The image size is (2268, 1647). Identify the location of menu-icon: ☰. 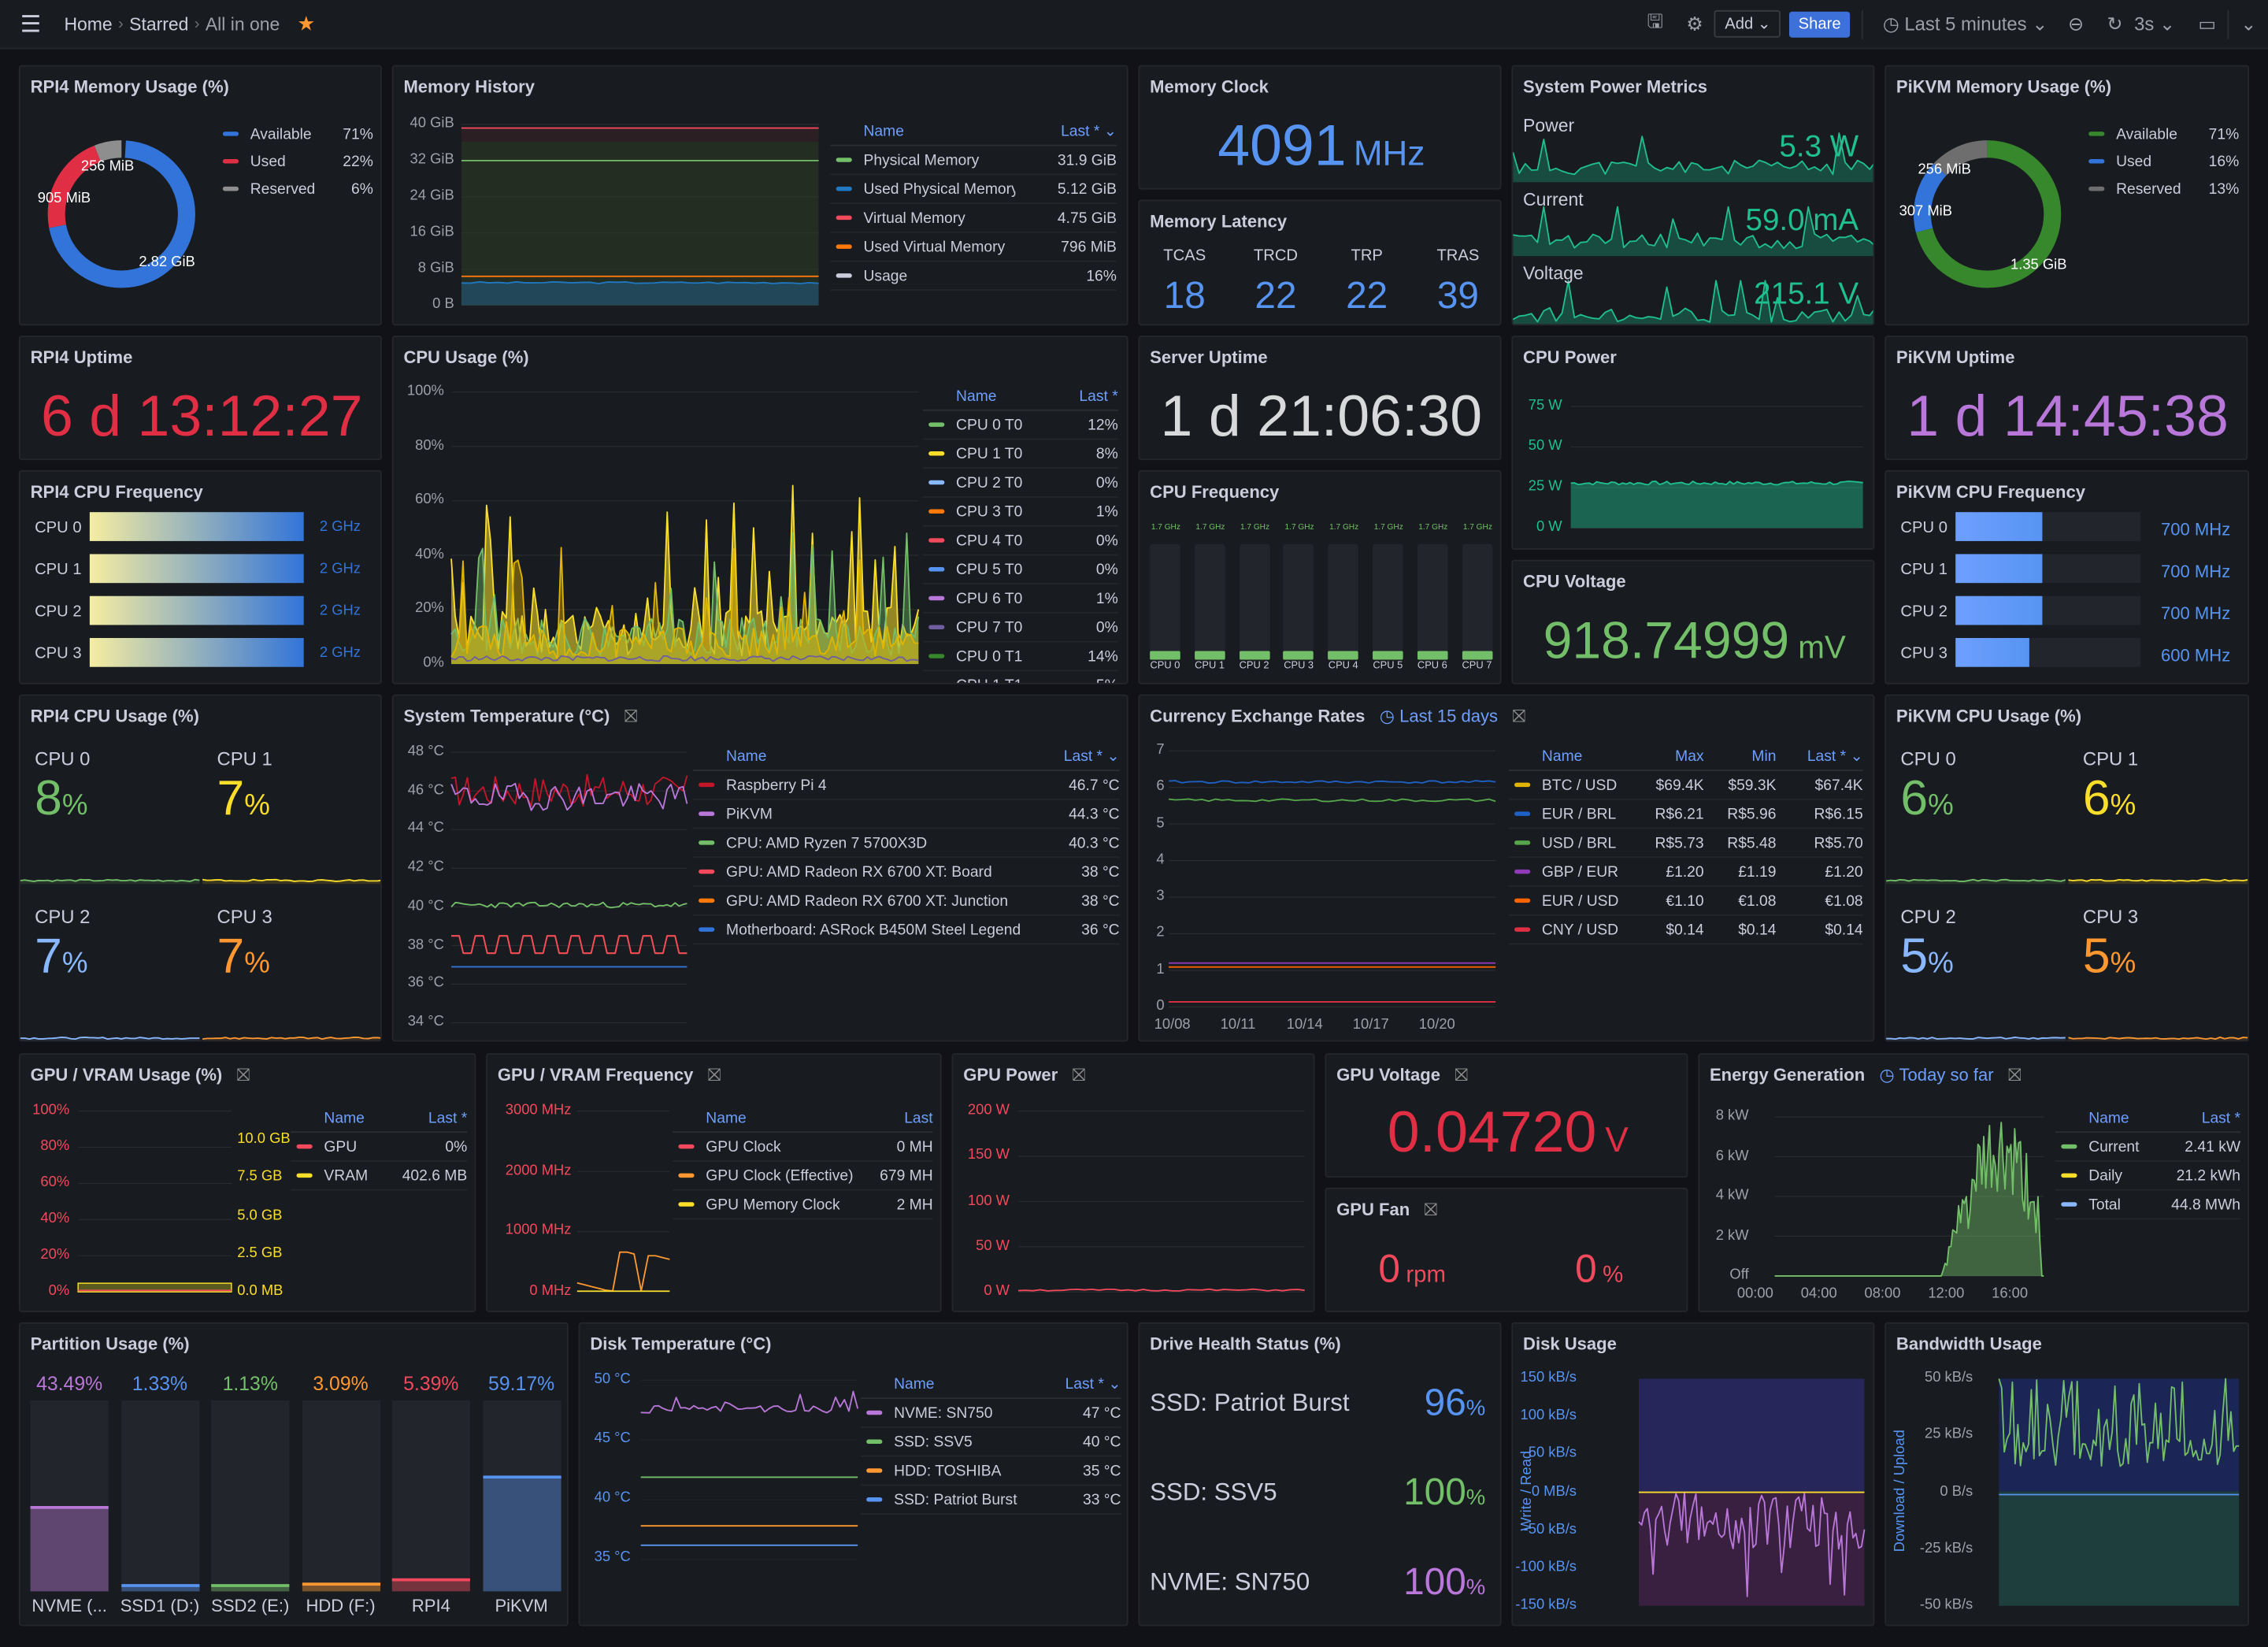
(31, 24).